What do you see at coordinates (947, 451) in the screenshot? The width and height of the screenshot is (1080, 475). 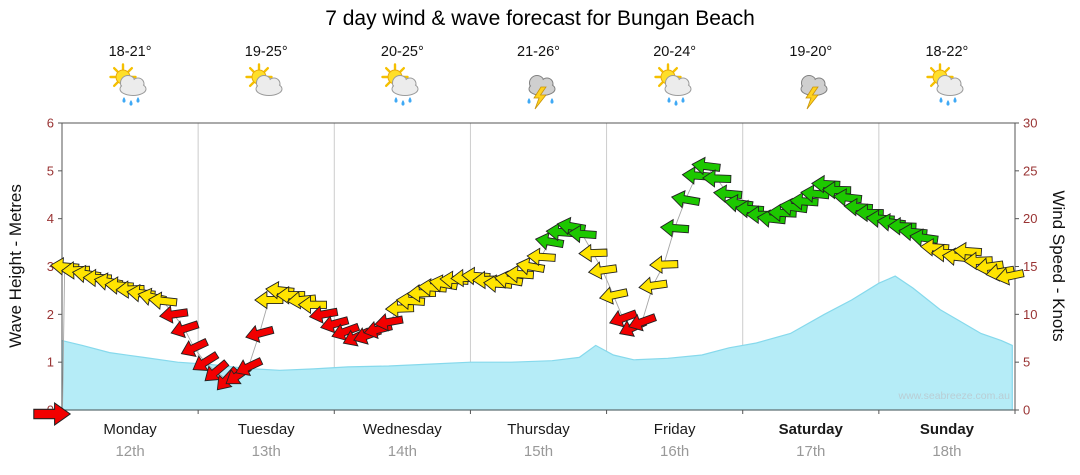 I see `day-date-label: 18th` at bounding box center [947, 451].